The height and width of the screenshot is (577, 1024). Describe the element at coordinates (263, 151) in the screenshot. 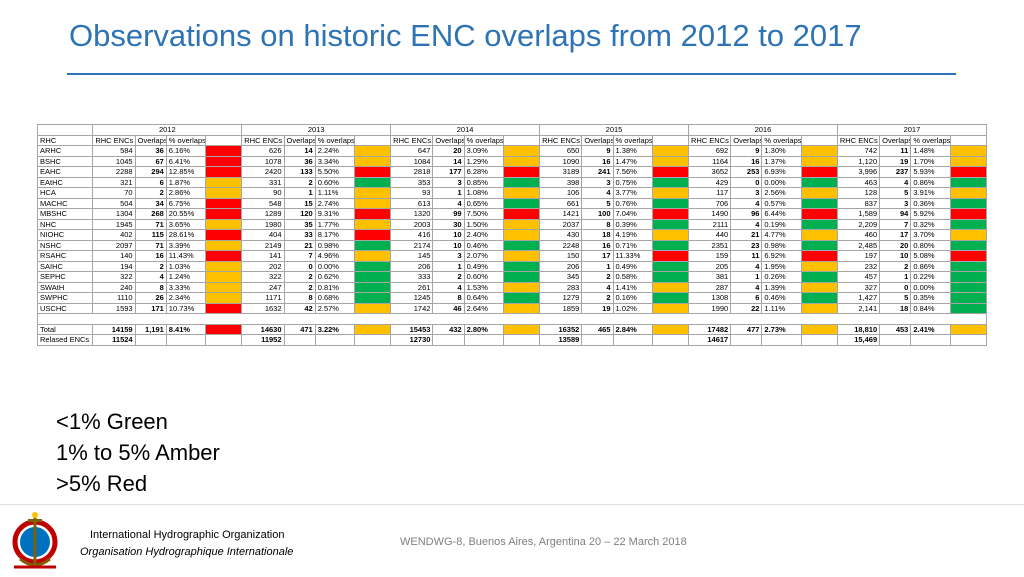

I see `encs-cell-2013: 626` at that location.